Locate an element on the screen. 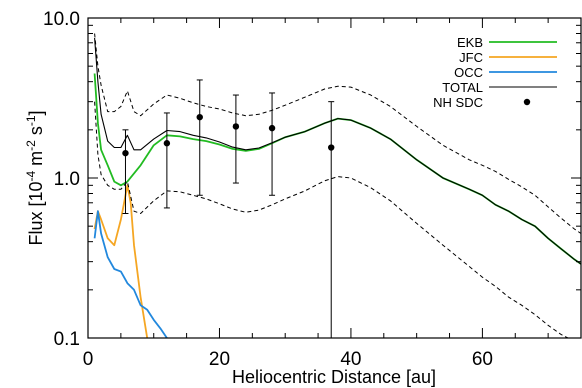  y-title-main: Flux [10 is located at coordinates (36, 214).